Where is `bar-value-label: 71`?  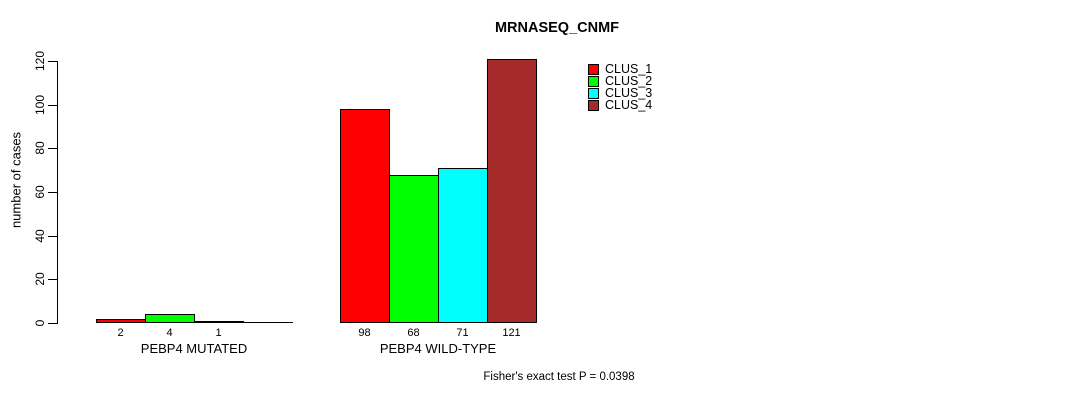
bar-value-label: 71 is located at coordinates (462, 333).